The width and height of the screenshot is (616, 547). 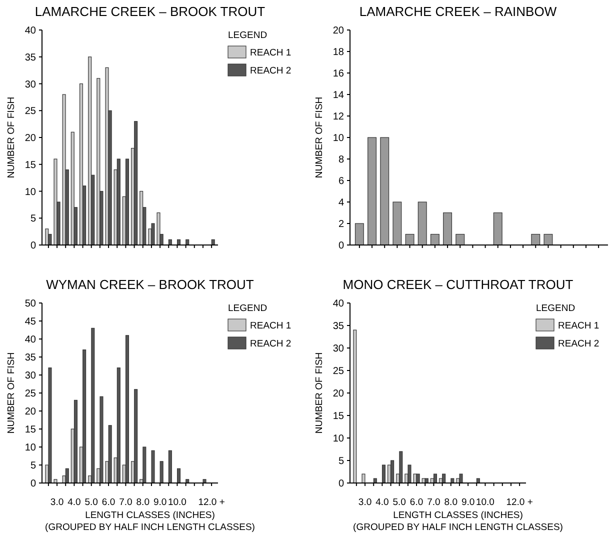 I want to click on y-tick-label: 4, so click(x=341, y=203).